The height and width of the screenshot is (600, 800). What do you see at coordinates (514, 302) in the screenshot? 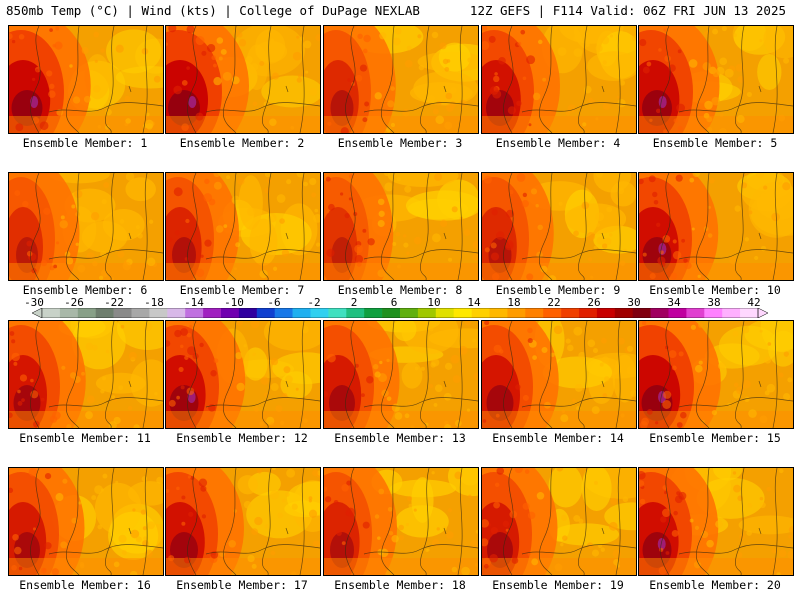
I see `colorbar-tick-label: 18` at bounding box center [514, 302].